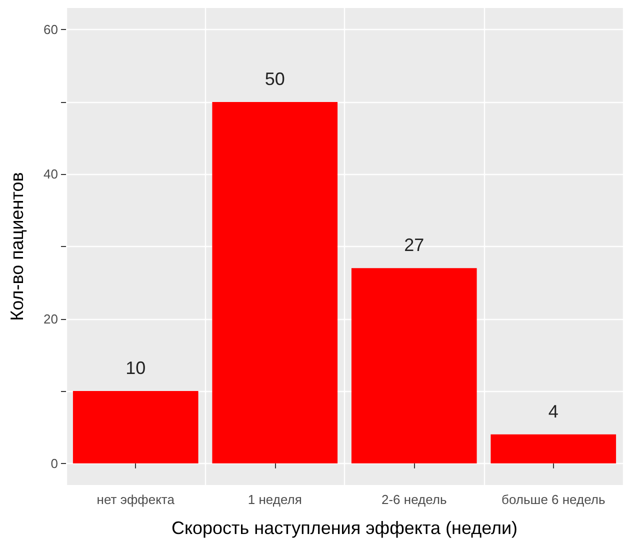 The width and height of the screenshot is (643, 542). What do you see at coordinates (275, 499) in the screenshot?
I see `x-tick-label: 1 неделя` at bounding box center [275, 499].